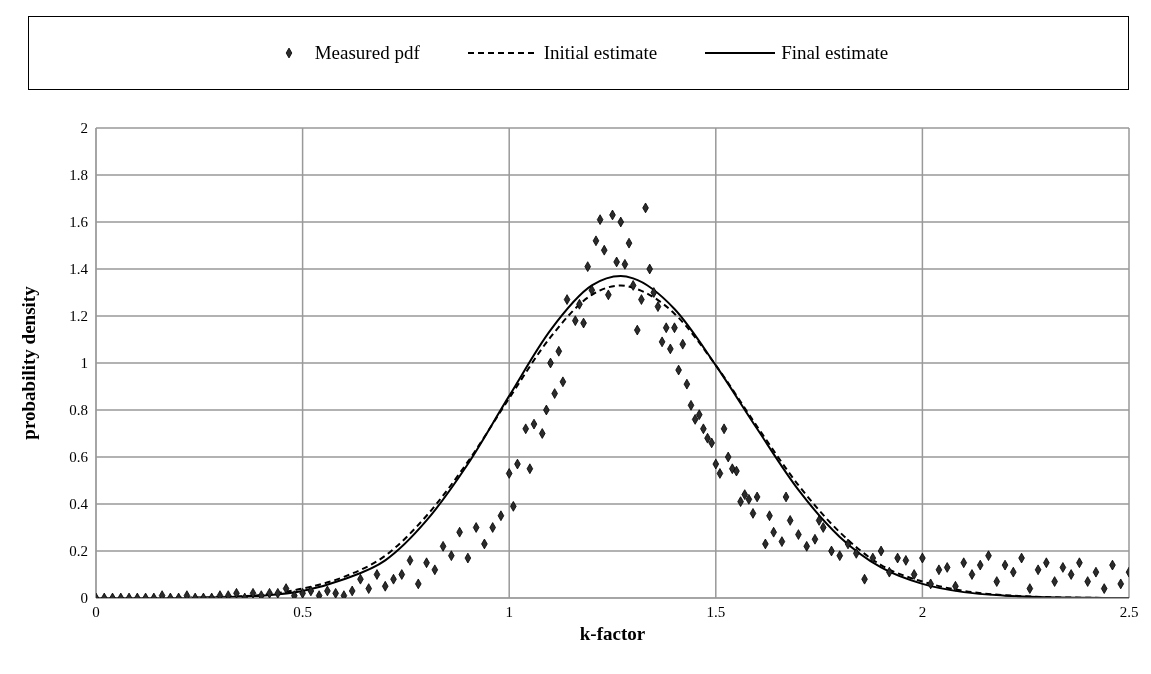  What do you see at coordinates (79, 222) in the screenshot?
I see `y-tick-label: 1.6` at bounding box center [79, 222].